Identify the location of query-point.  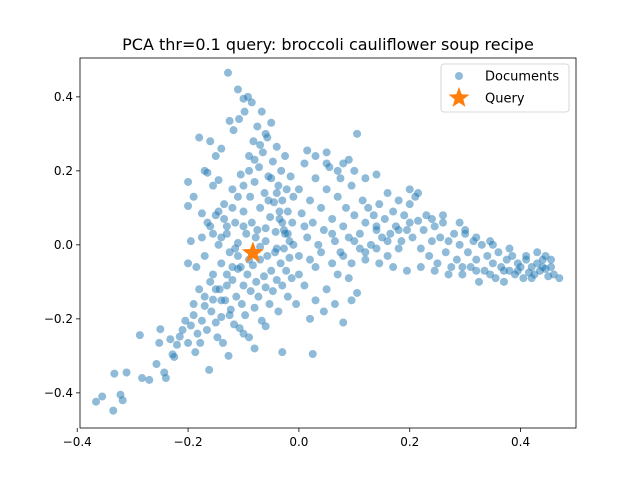
(253, 252).